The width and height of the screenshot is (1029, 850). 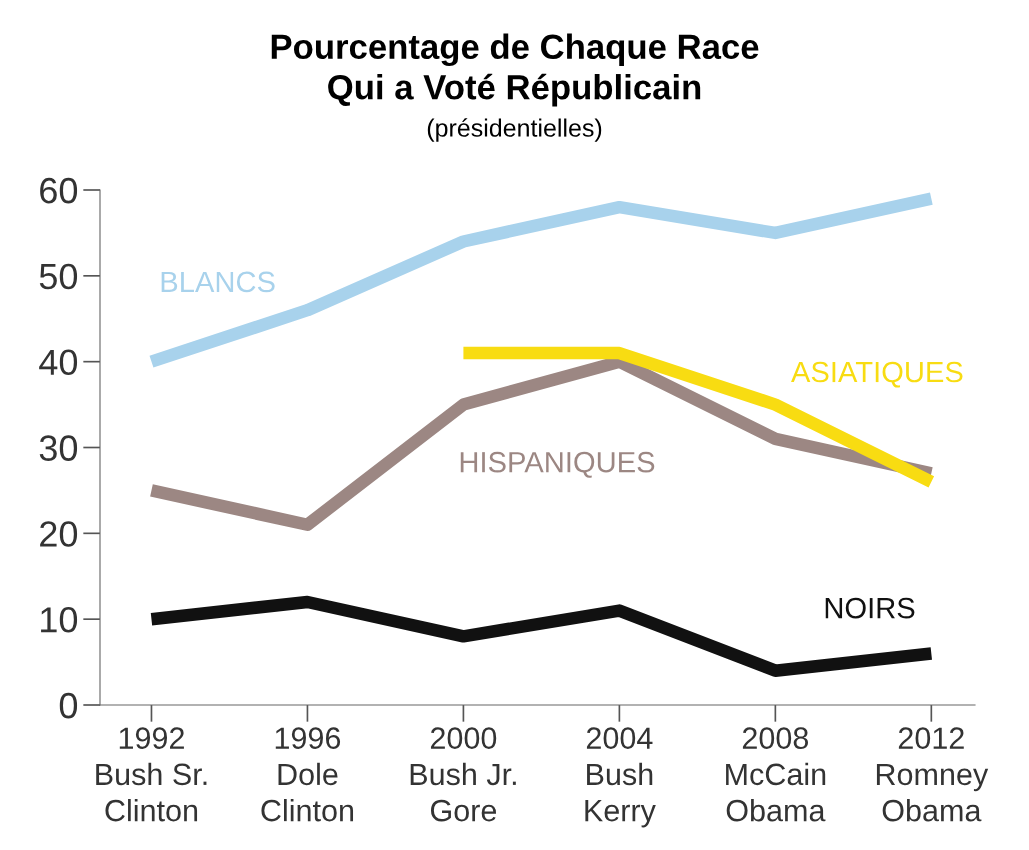 What do you see at coordinates (514, 130) in the screenshot?
I see `chart-subtitle: (présidentielles)` at bounding box center [514, 130].